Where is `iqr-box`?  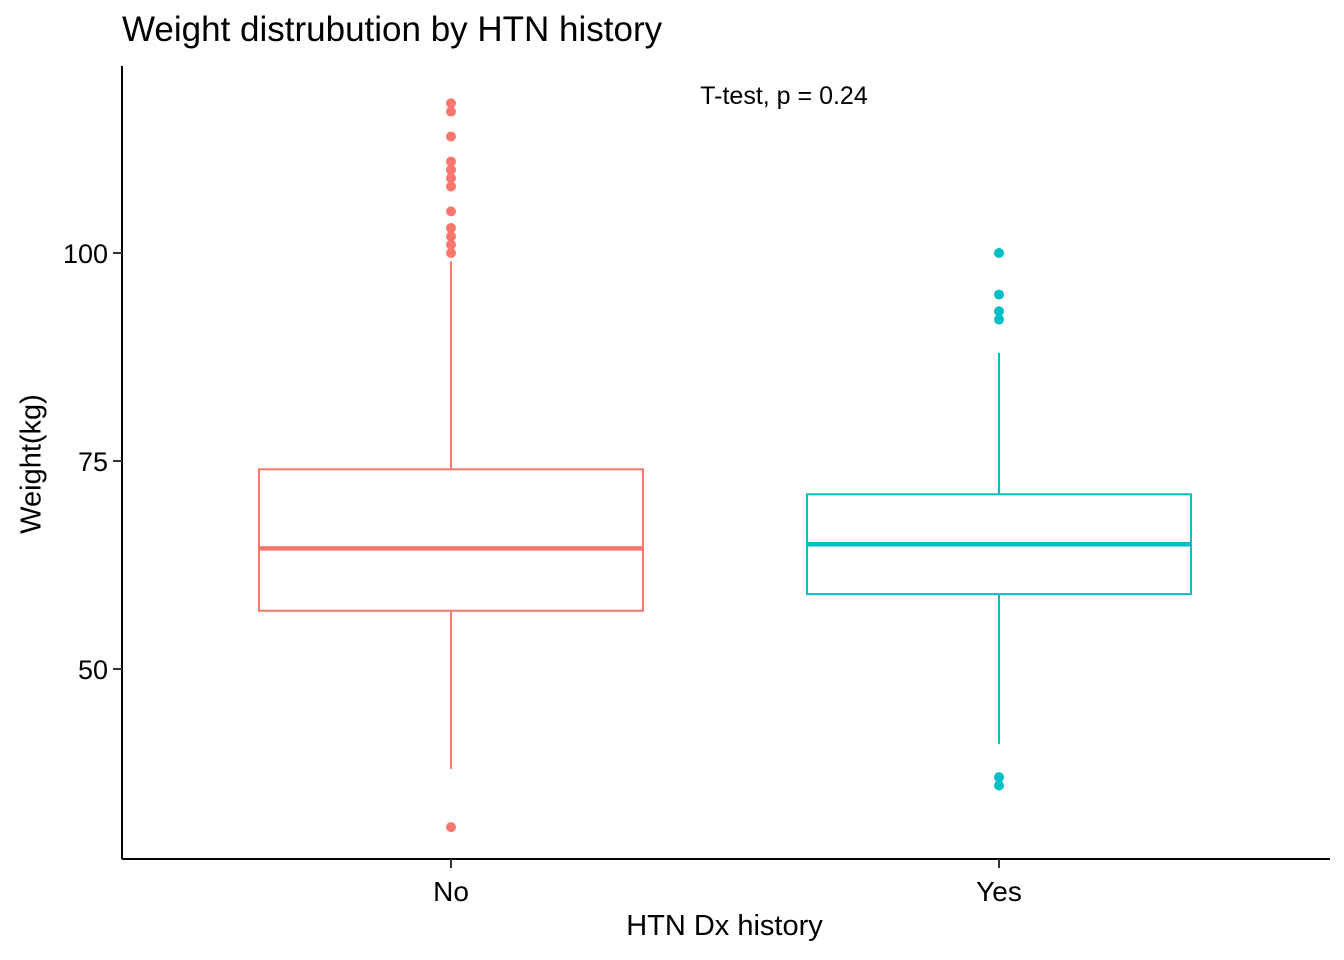
iqr-box is located at coordinates (451, 540).